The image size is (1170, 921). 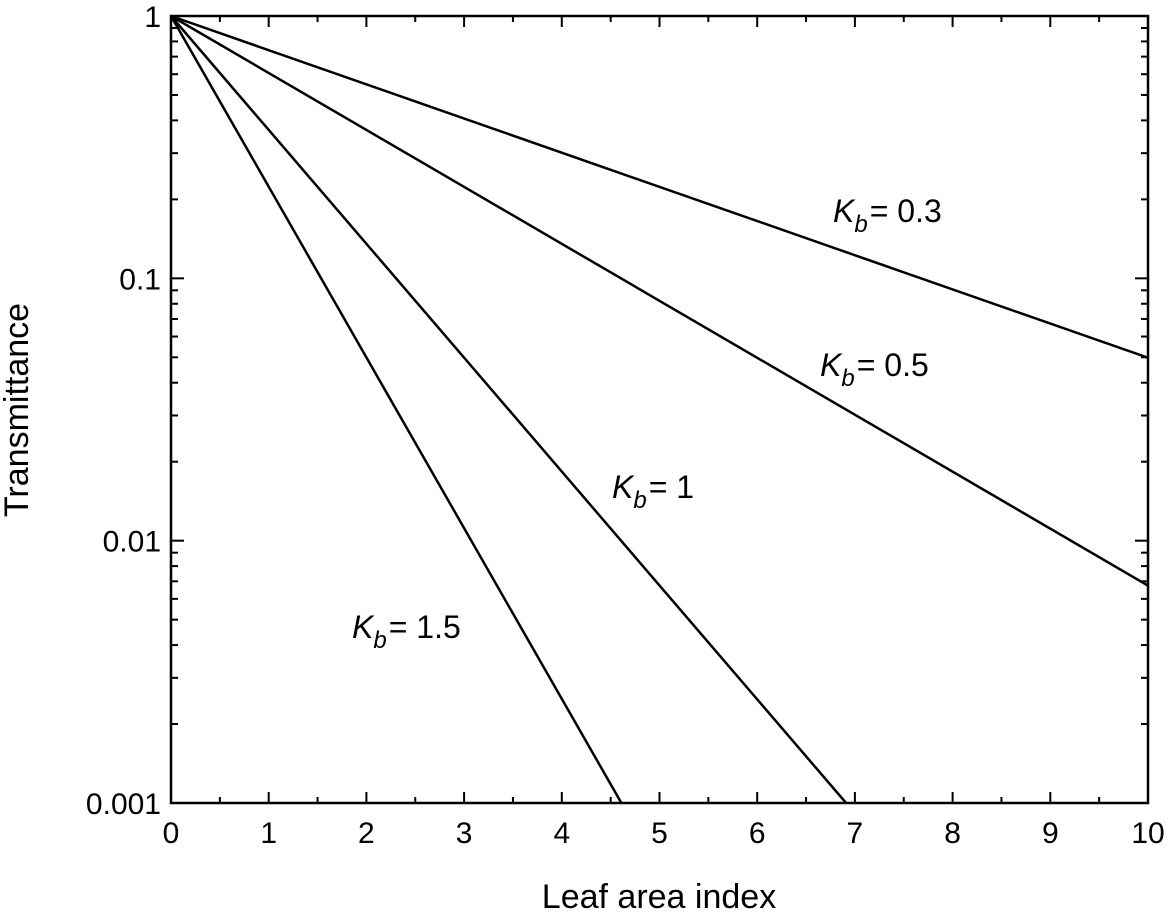 What do you see at coordinates (366, 833) in the screenshot?
I see `x-tick-label: 2` at bounding box center [366, 833].